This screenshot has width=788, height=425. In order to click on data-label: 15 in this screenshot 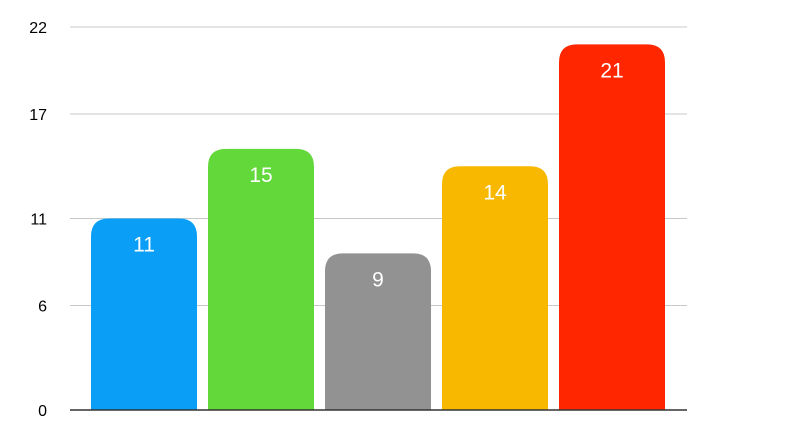, I will do `click(260, 175)`.